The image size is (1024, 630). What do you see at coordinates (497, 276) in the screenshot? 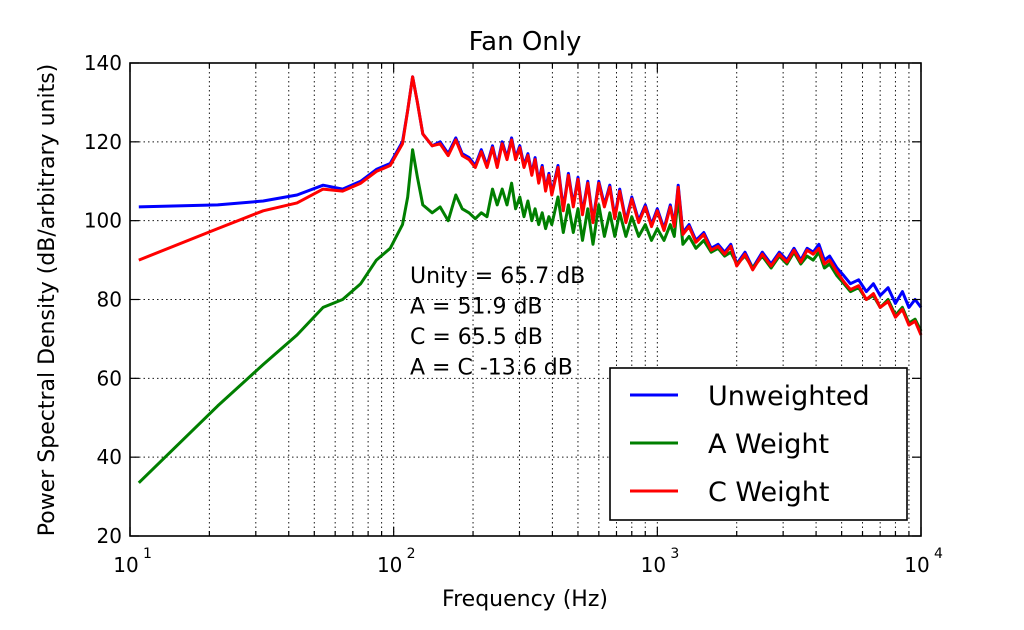
I see `annotation-text: Unity = 65.7 dB` at bounding box center [497, 276].